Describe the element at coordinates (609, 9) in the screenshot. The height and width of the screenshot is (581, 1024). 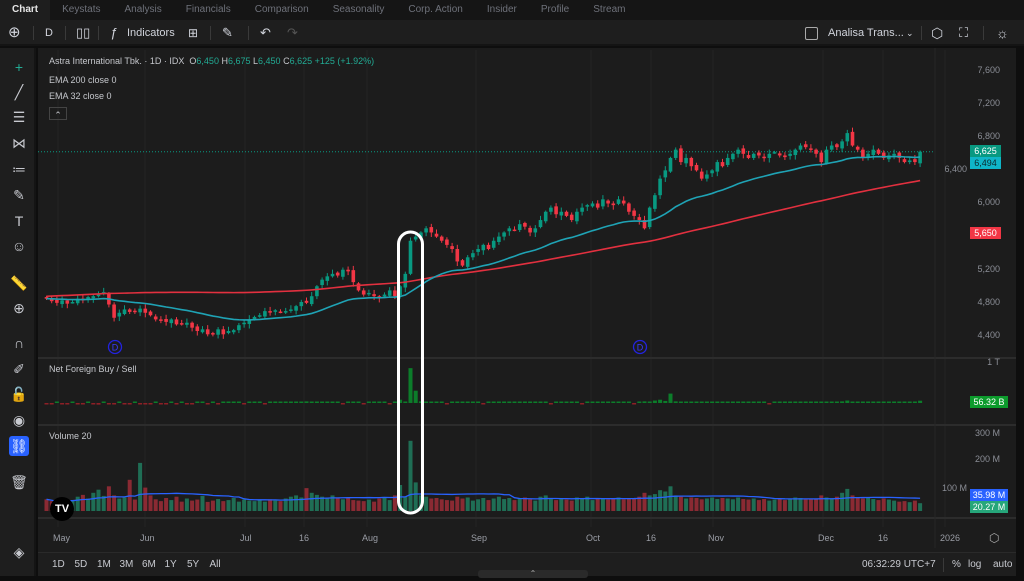
I see `tab-stream: Stream` at that location.